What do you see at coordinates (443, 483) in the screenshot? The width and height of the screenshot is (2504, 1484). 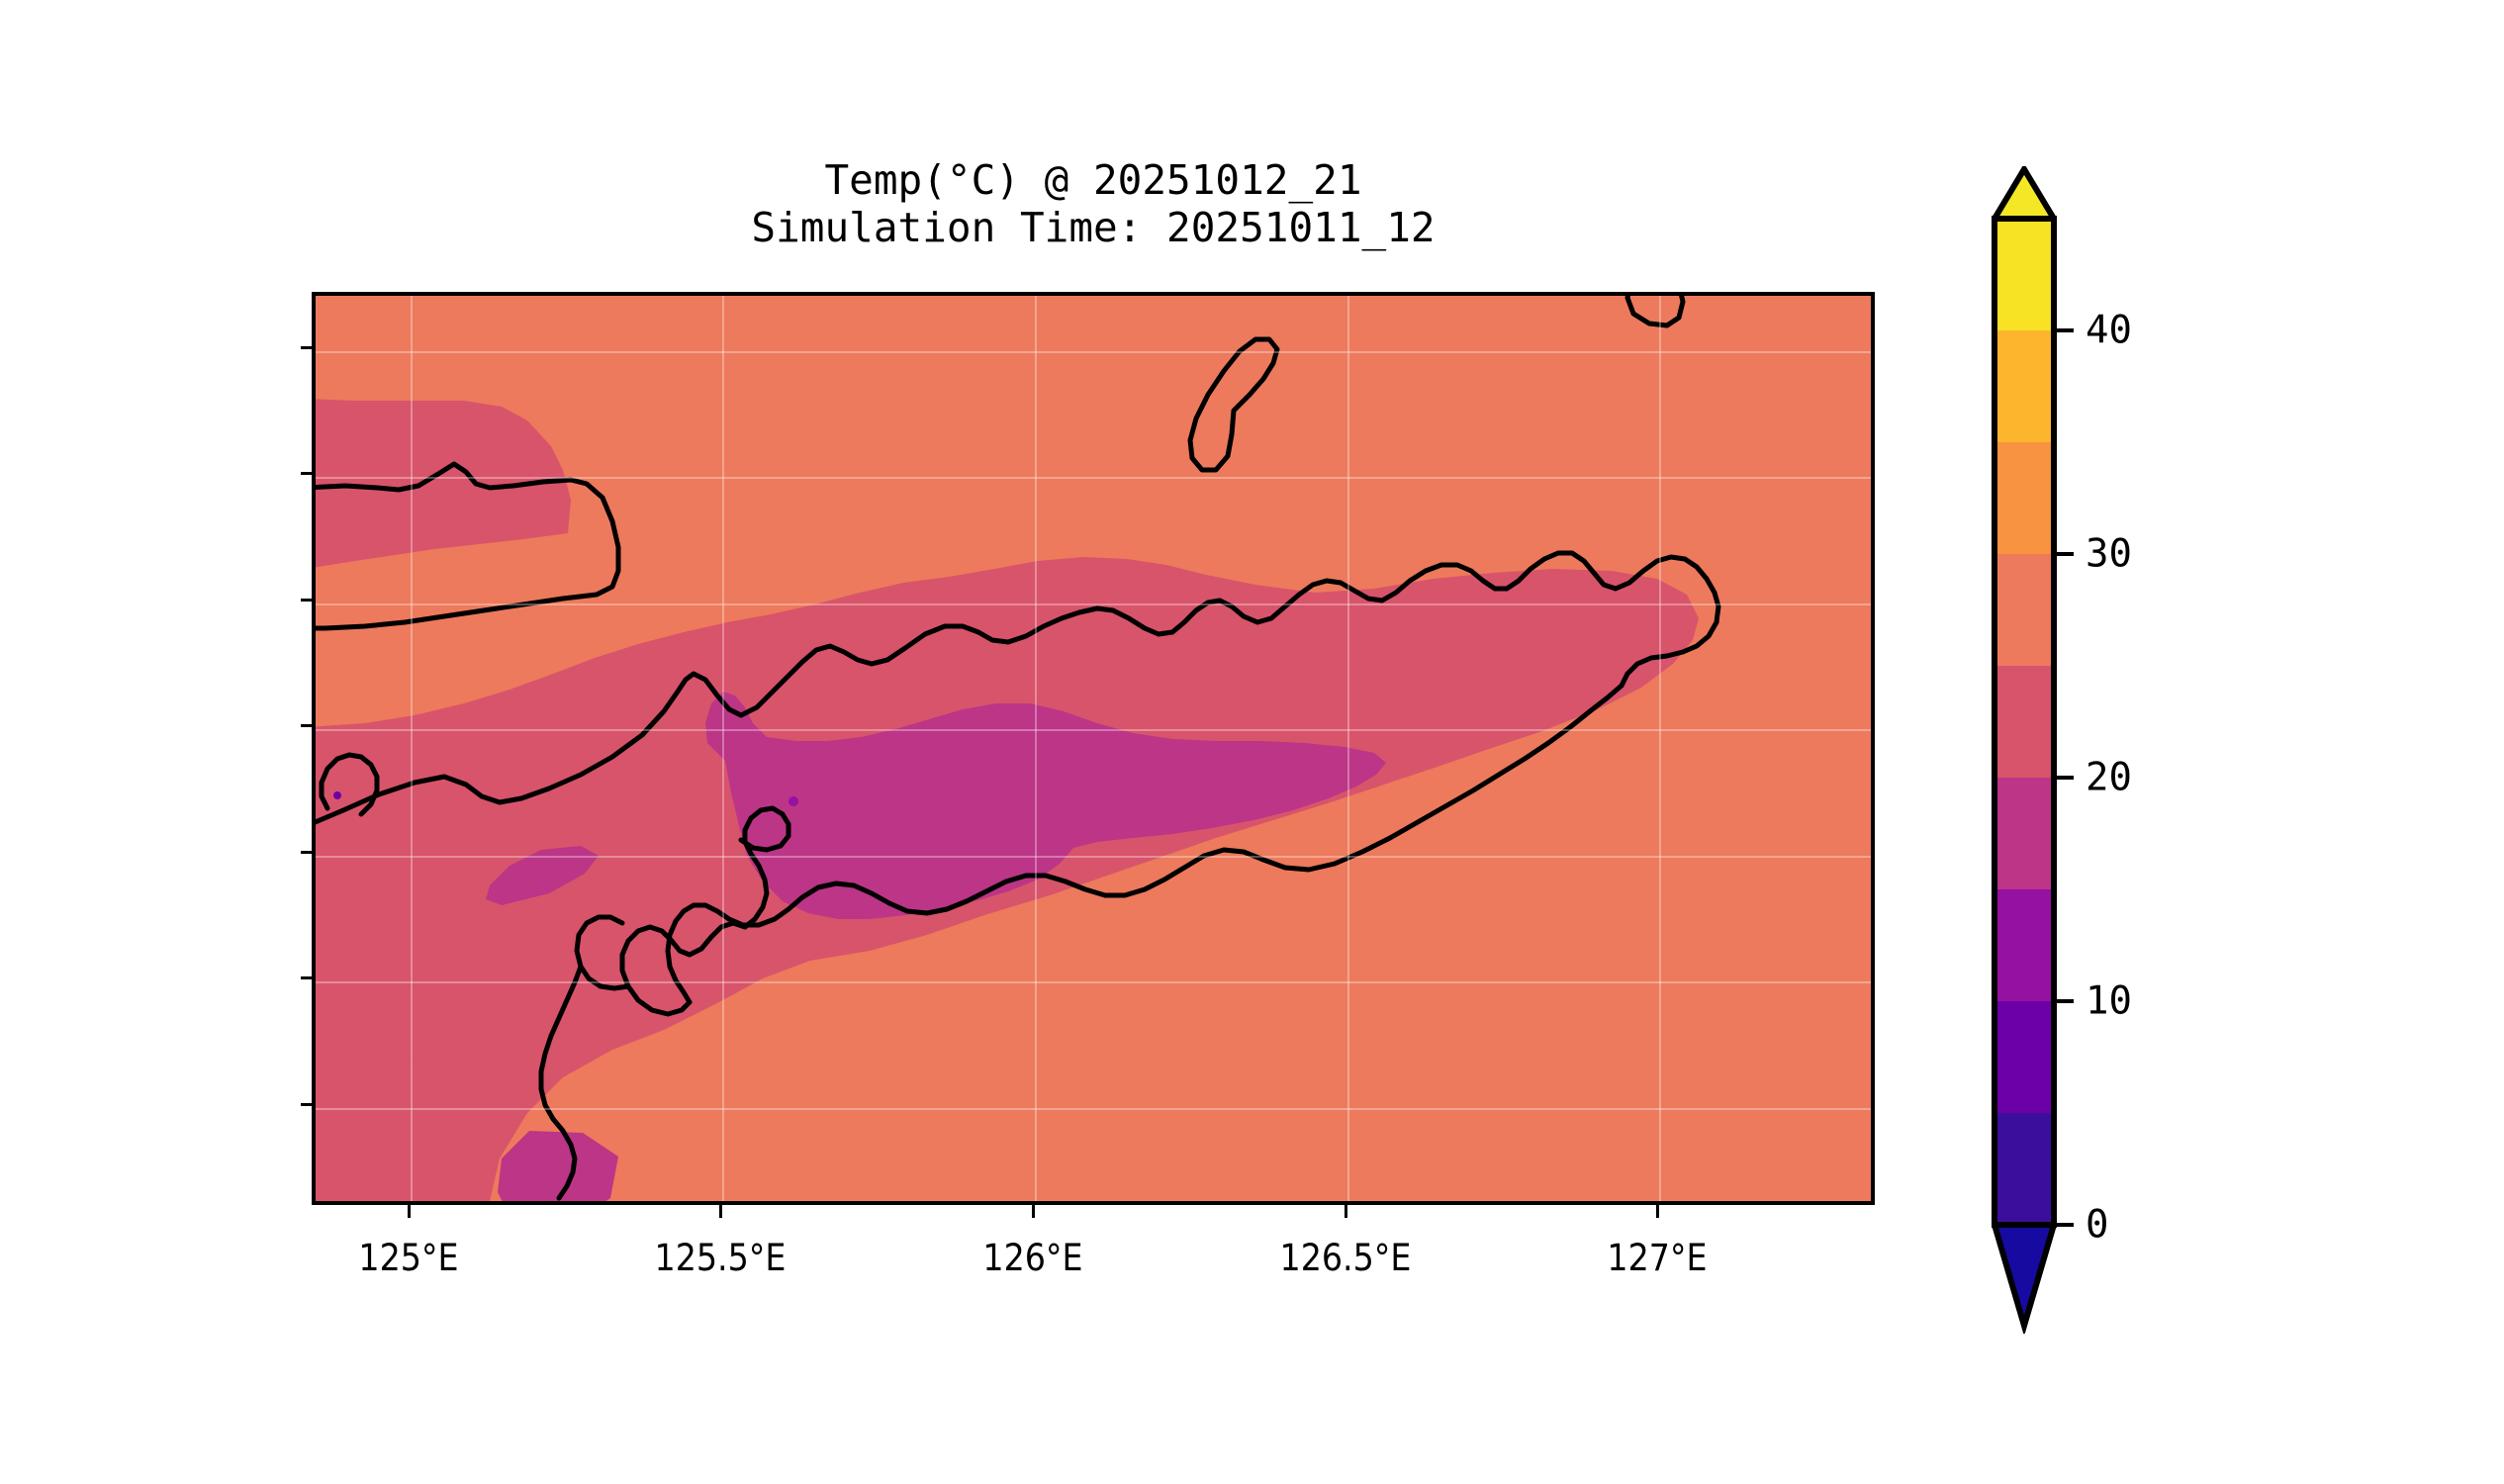 I see `band-20-25-northwest` at bounding box center [443, 483].